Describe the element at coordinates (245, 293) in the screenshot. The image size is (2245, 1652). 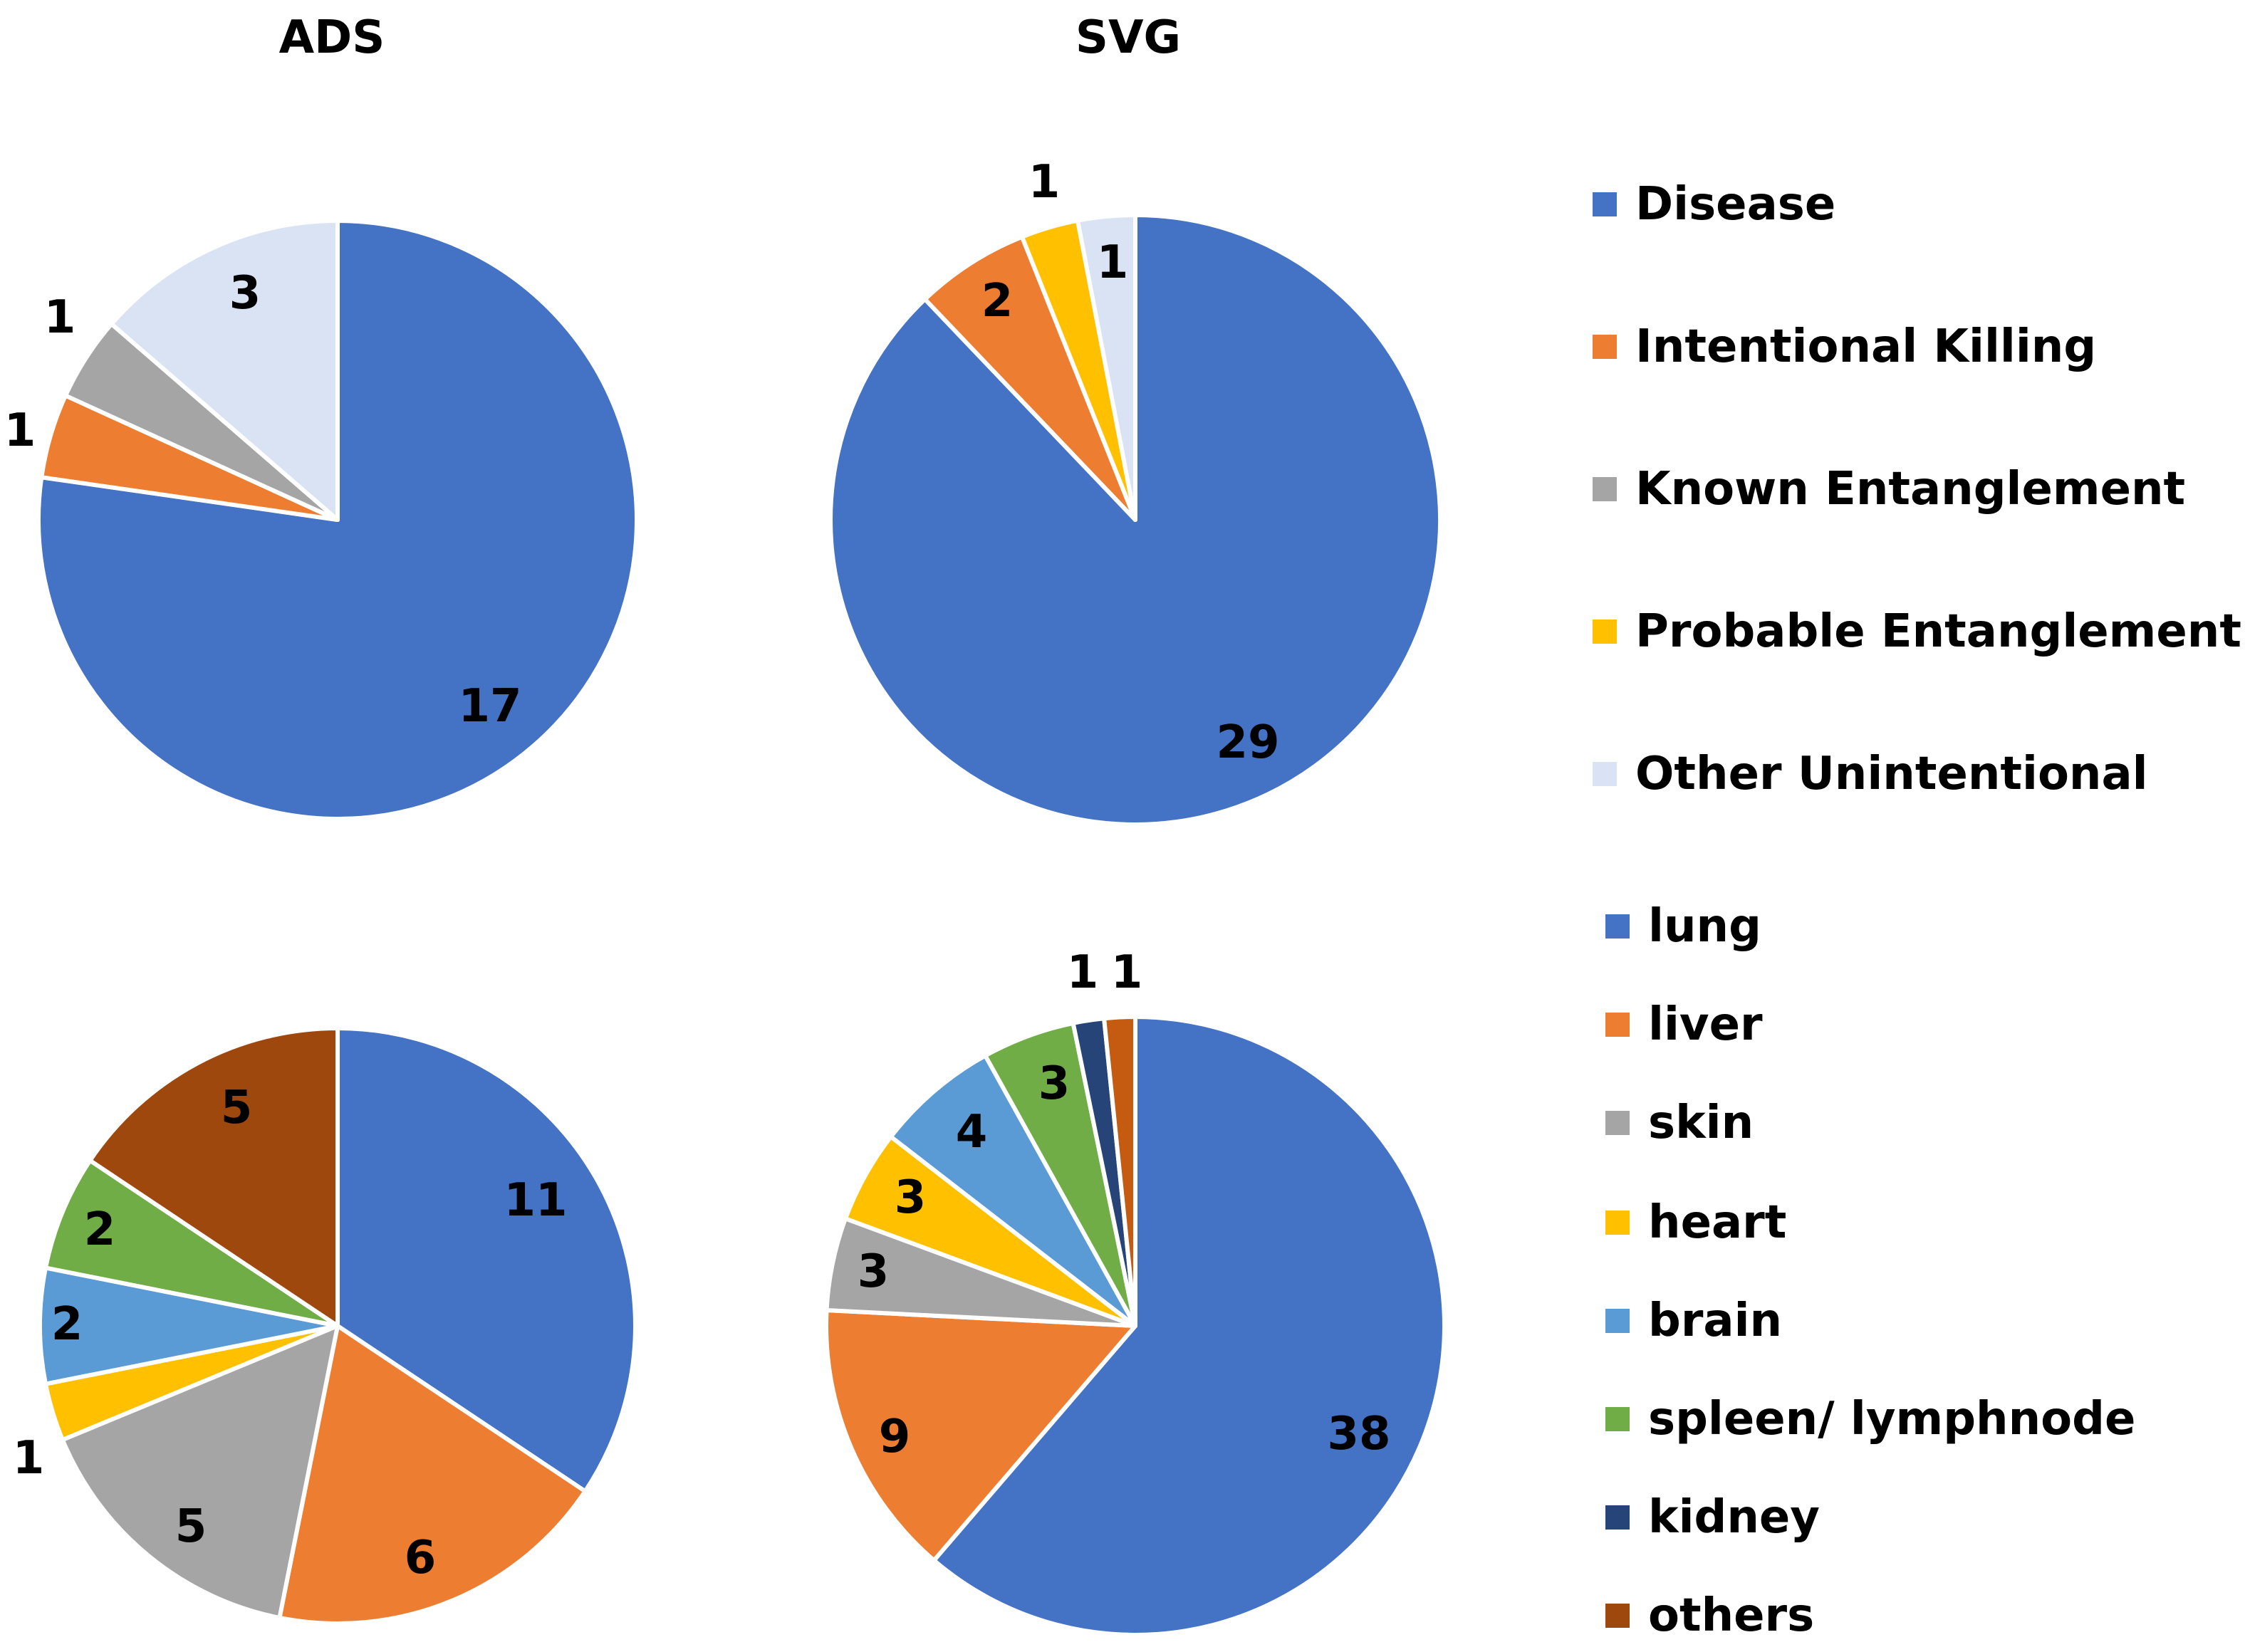
I see `data-label-other-unintentional: 3` at that location.